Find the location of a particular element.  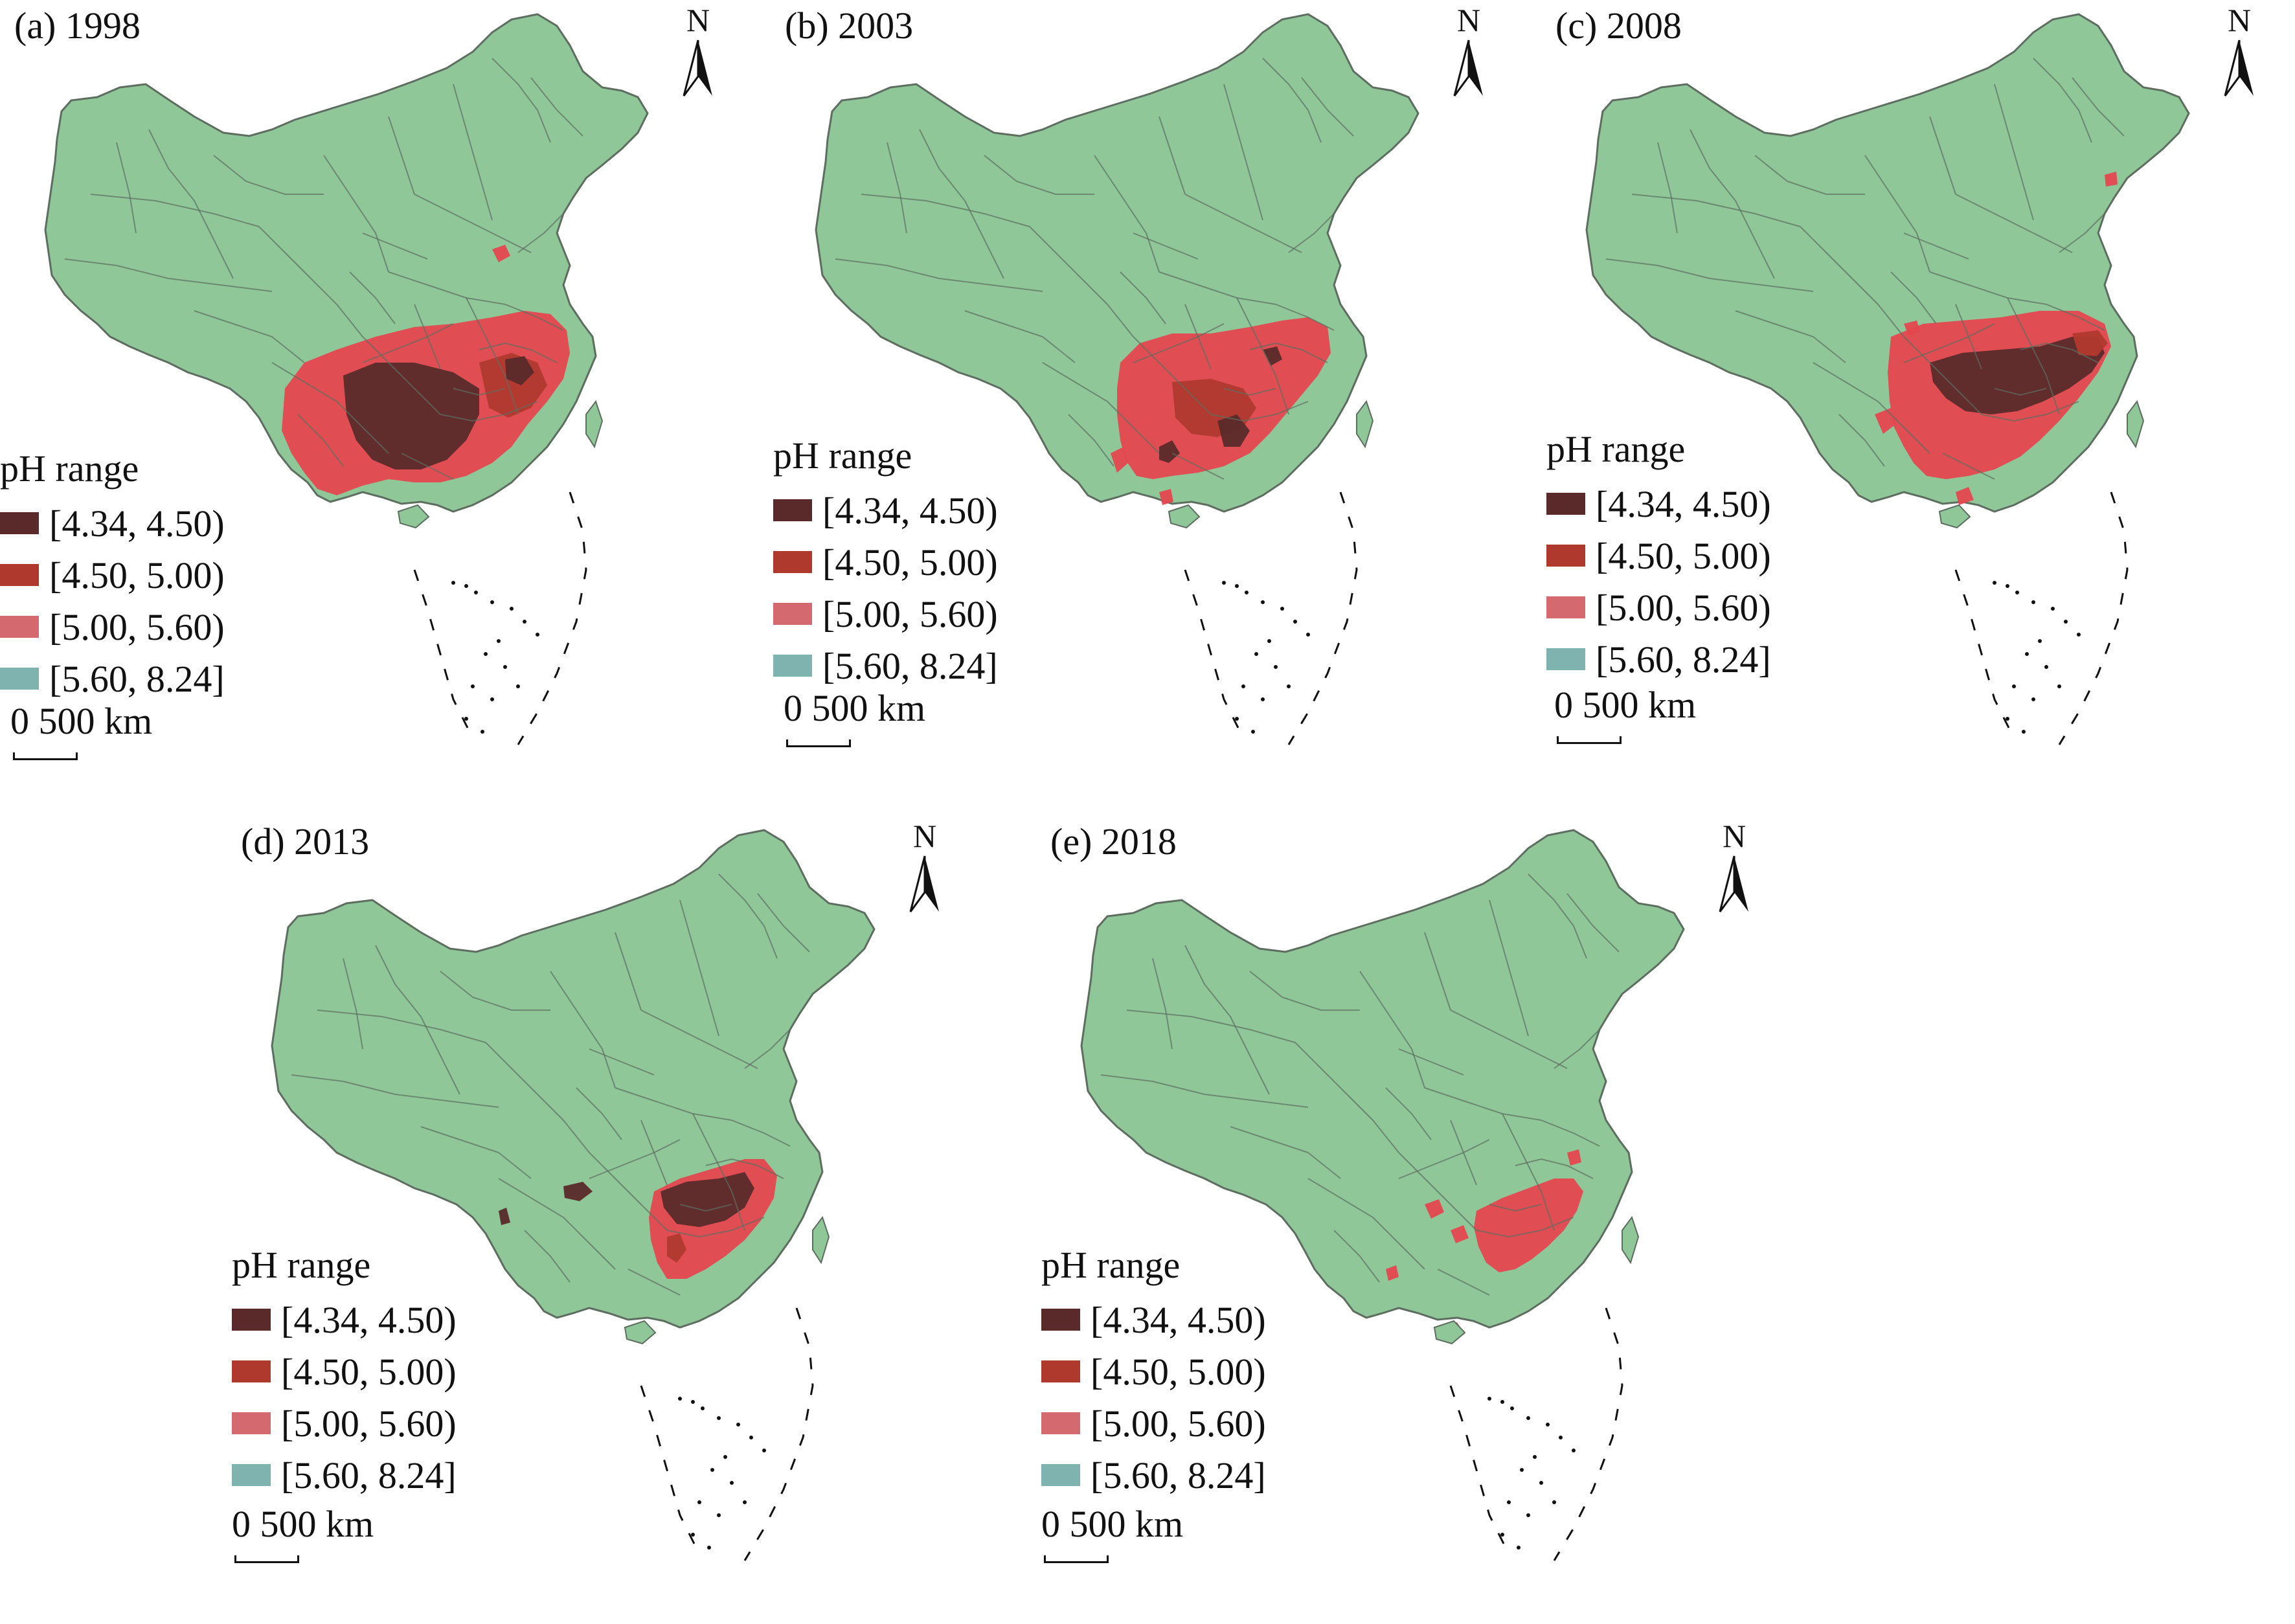

scale-line is located at coordinates (1076, 1559).